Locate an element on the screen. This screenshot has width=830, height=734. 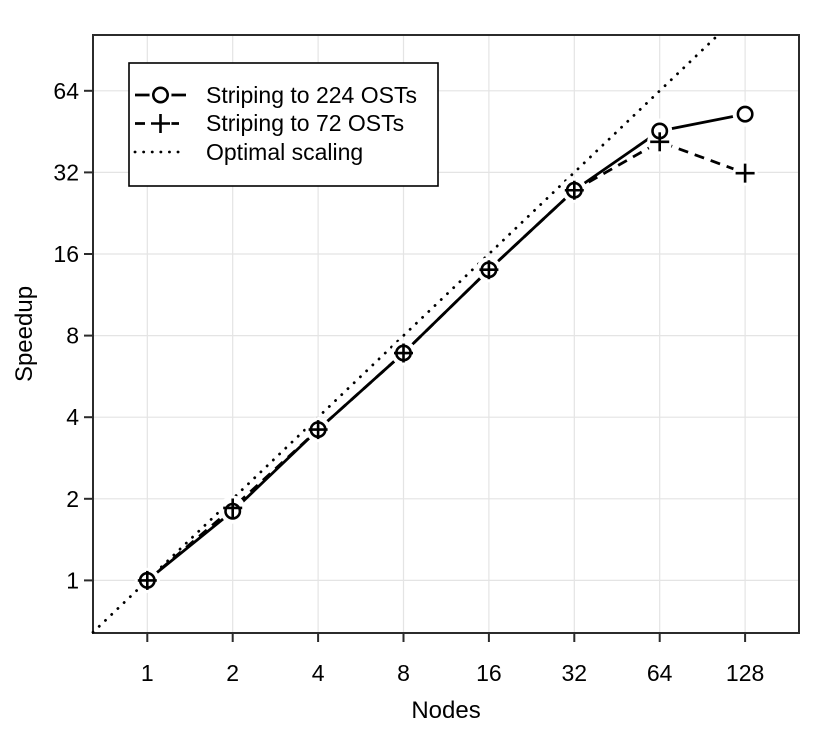
y-axis-tick-label: 1 is located at coordinates (72, 580).